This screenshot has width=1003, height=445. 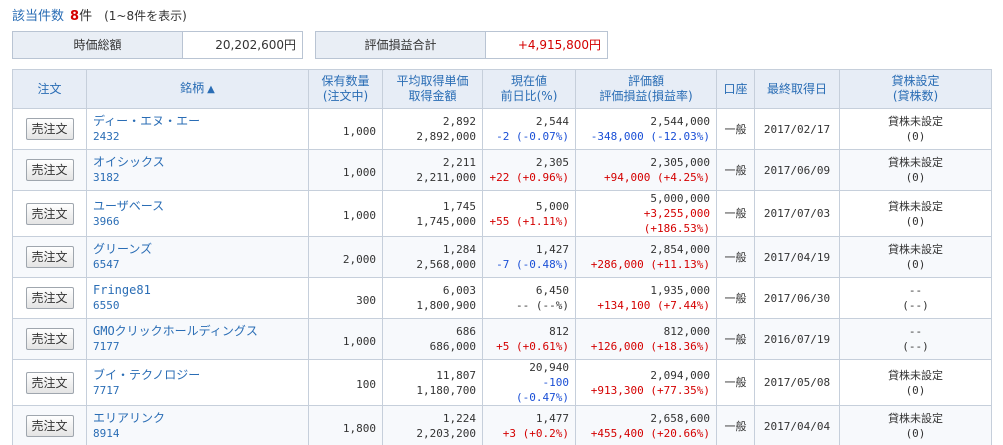 I want to click on current-price: 812, so click(x=559, y=331).